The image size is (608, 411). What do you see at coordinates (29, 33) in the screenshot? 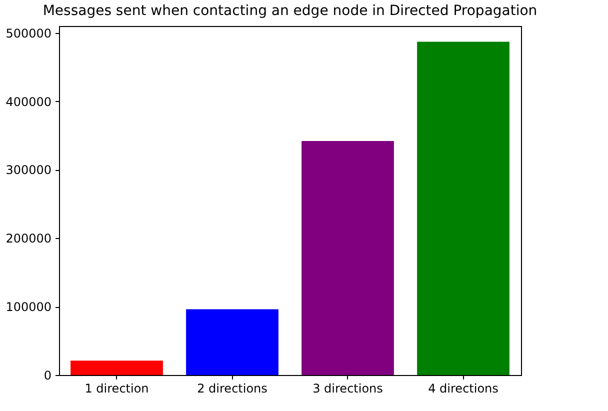
I see `y-tick-label: 500000` at bounding box center [29, 33].